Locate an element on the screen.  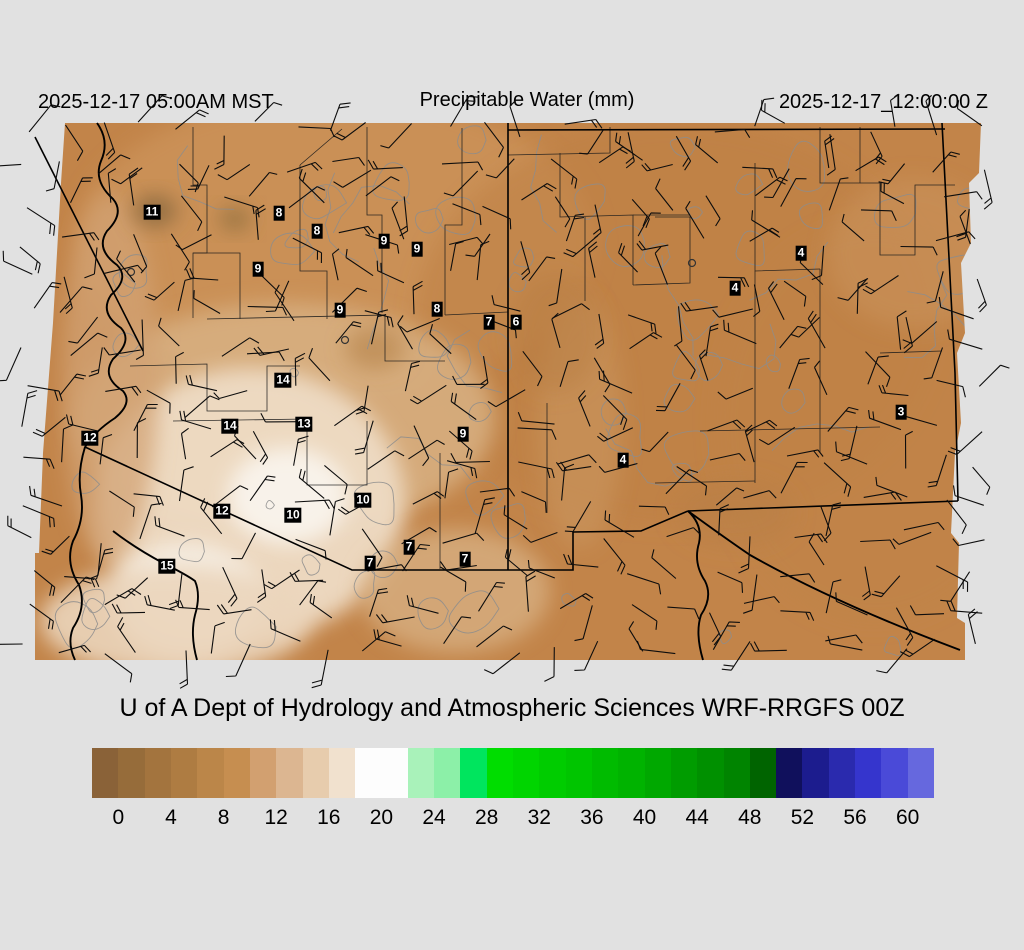
colorbar-tick-label: 52 is located at coordinates (802, 817).